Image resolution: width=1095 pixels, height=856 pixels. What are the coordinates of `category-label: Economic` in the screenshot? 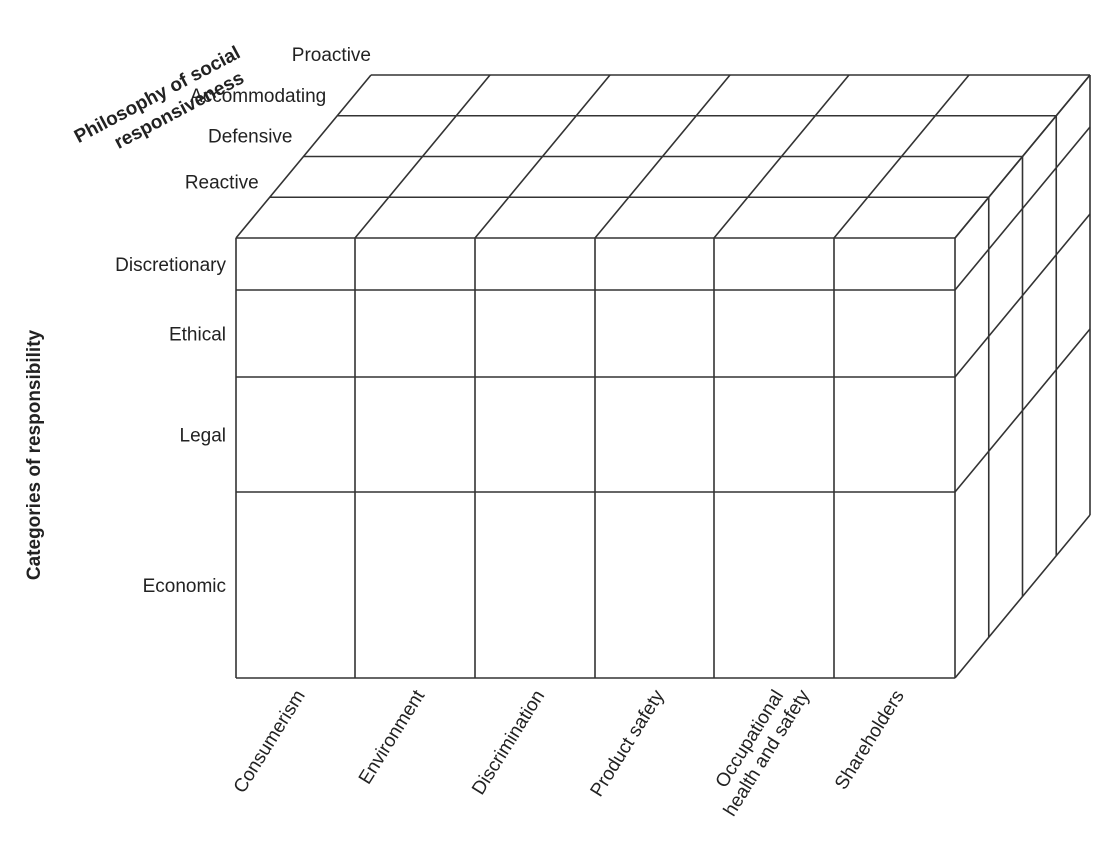 It's located at (184, 586).